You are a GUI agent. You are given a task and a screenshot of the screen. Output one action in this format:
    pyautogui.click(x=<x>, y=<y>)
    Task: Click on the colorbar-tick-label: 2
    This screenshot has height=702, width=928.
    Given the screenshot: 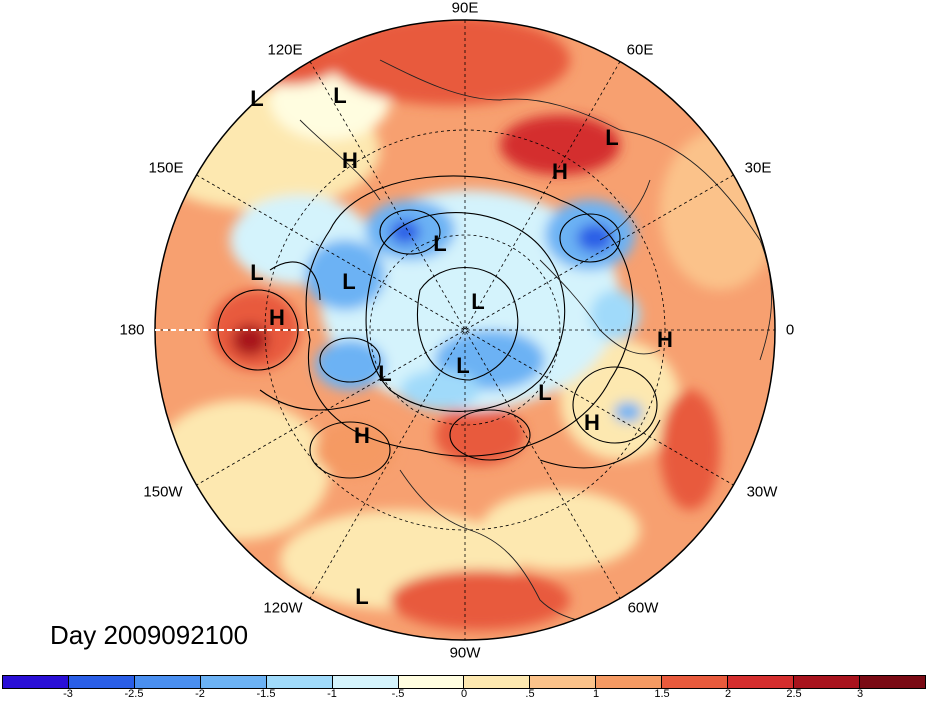 What is the action you would take?
    pyautogui.click(x=728, y=694)
    